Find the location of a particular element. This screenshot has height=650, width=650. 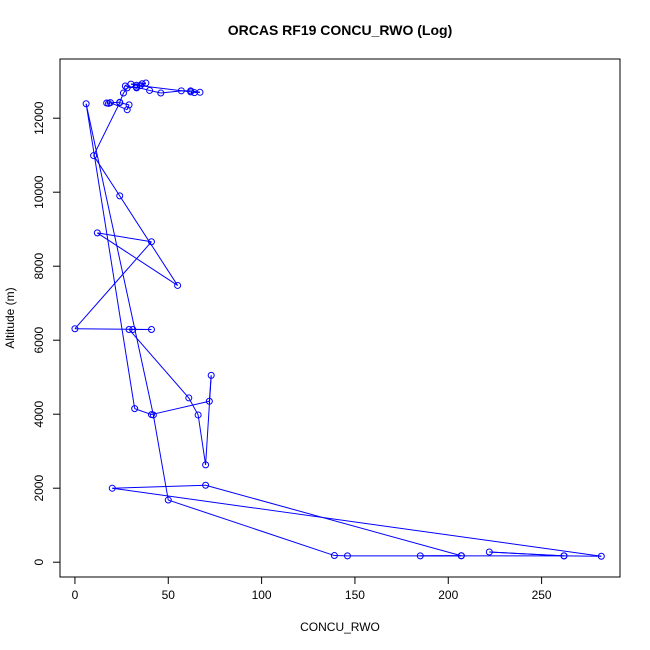

chart-title: ORCAS RF19 CONCU_RWO (Log) is located at coordinates (340, 30).